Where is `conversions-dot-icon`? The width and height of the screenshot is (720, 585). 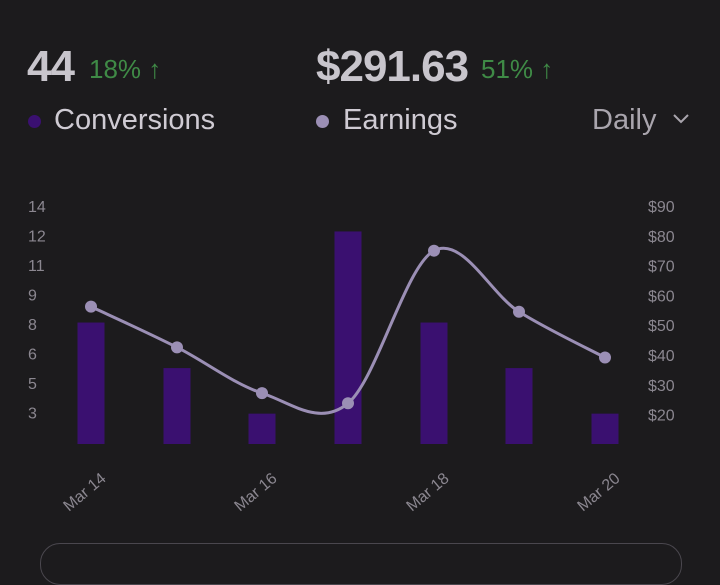 conversions-dot-icon is located at coordinates (34, 121).